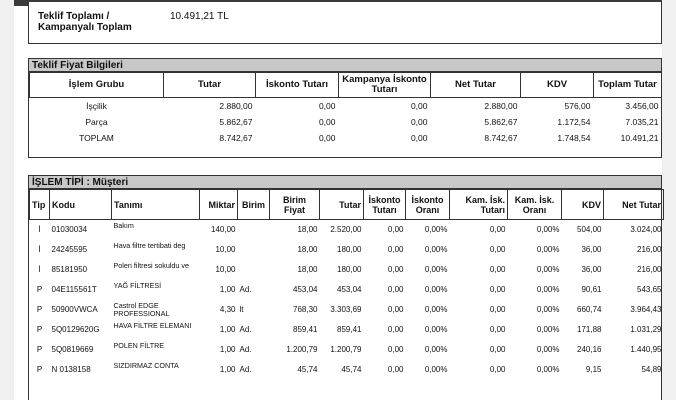 The image size is (676, 400). I want to click on birim-fiyat-cell: 768,30, so click(305, 309).